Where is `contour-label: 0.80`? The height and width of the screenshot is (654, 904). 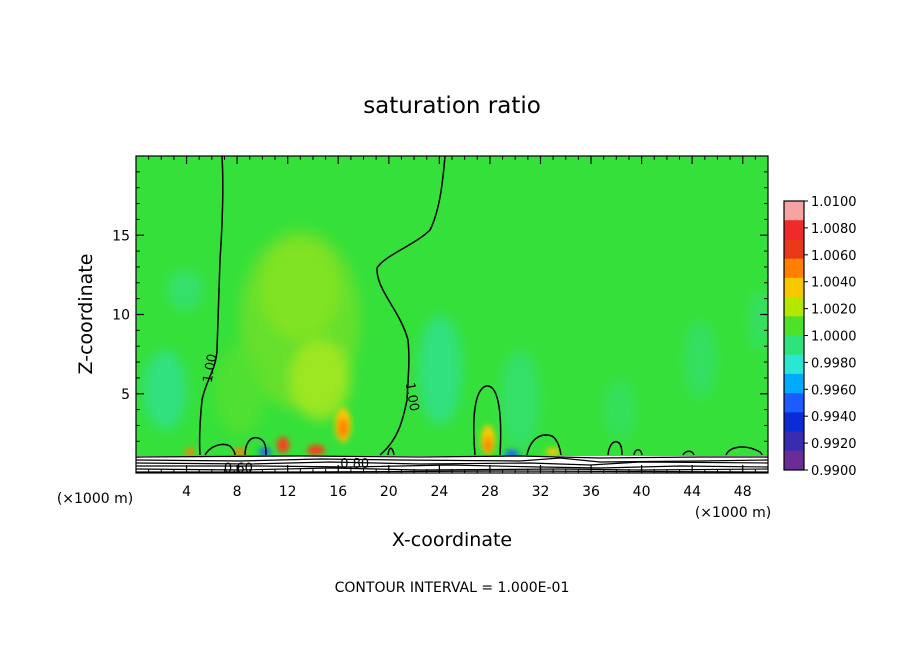
contour-label: 0.80 is located at coordinates (354, 464).